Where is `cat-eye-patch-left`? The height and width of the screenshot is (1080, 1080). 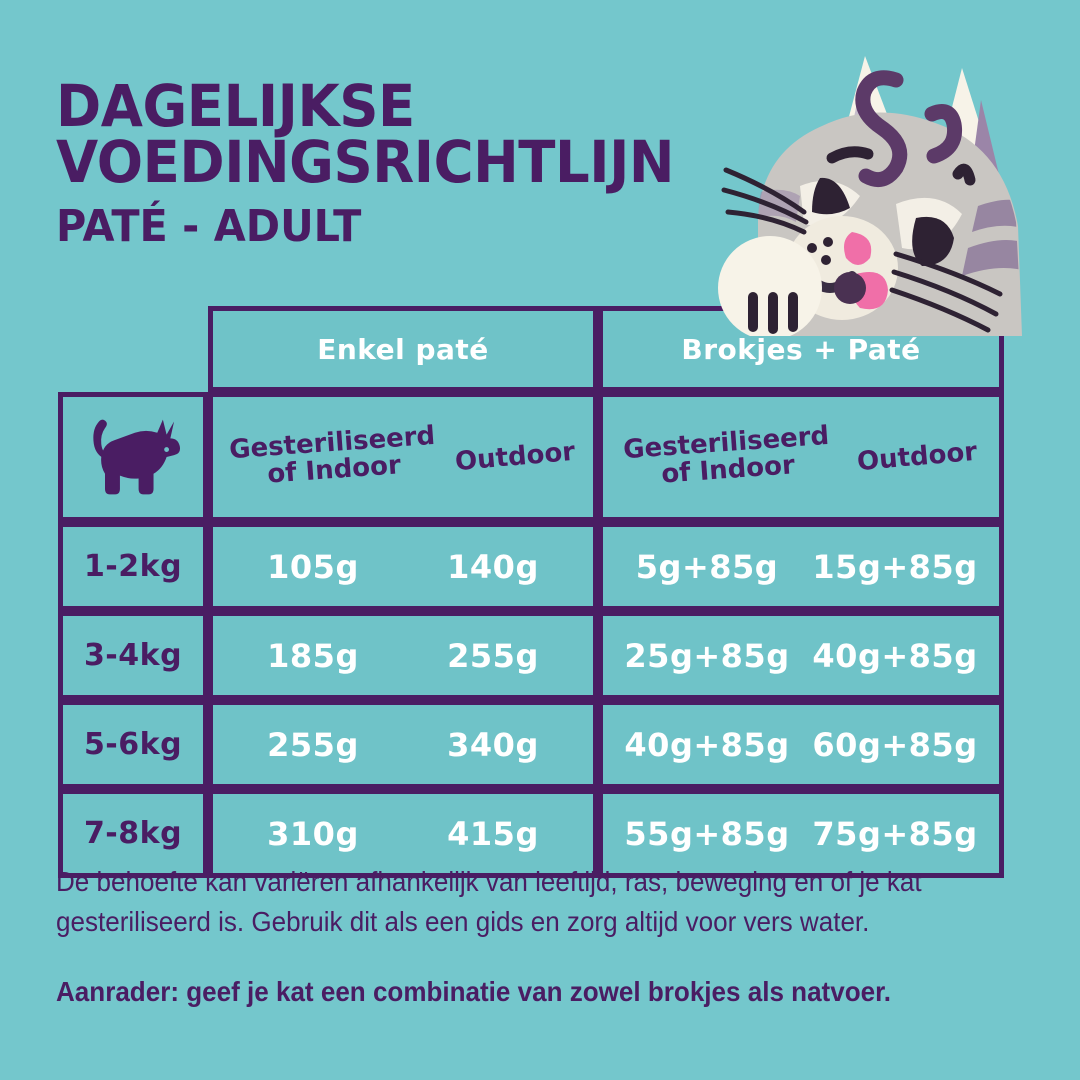 cat-eye-patch-left is located at coordinates (830, 203).